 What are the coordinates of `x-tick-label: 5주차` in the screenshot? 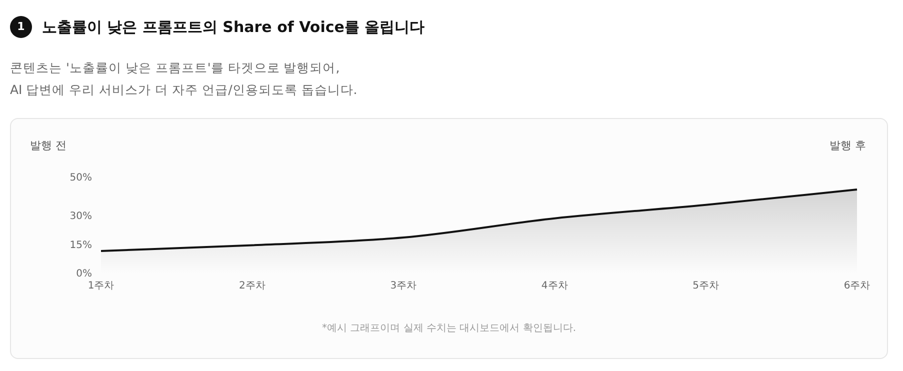 It's located at (705, 286).